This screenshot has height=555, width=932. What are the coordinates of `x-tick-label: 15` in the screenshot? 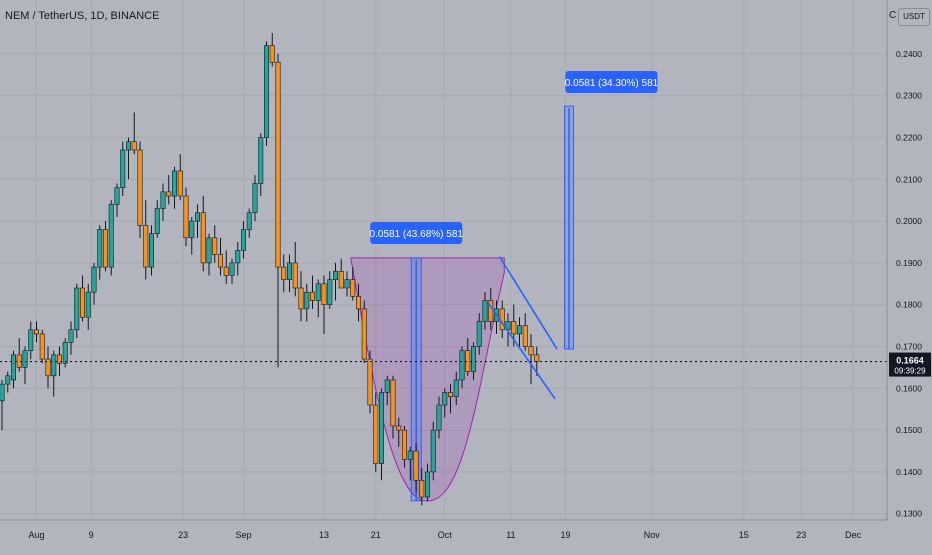 It's located at (744, 535).